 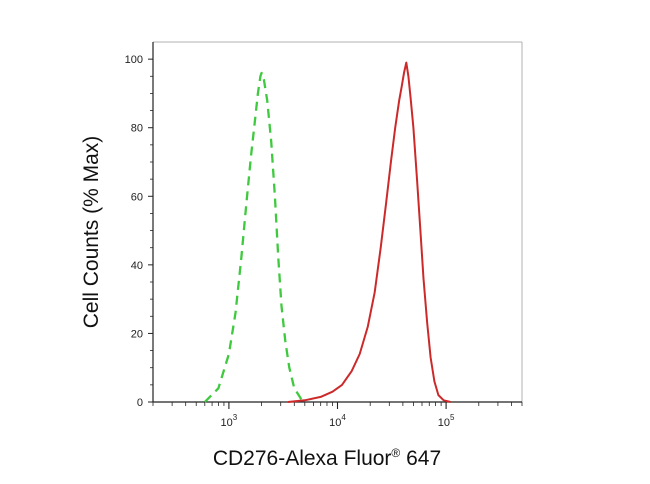 I want to click on x-axis-ticks: 10³ 10⁴ 10⁵, so click(x=337, y=415).